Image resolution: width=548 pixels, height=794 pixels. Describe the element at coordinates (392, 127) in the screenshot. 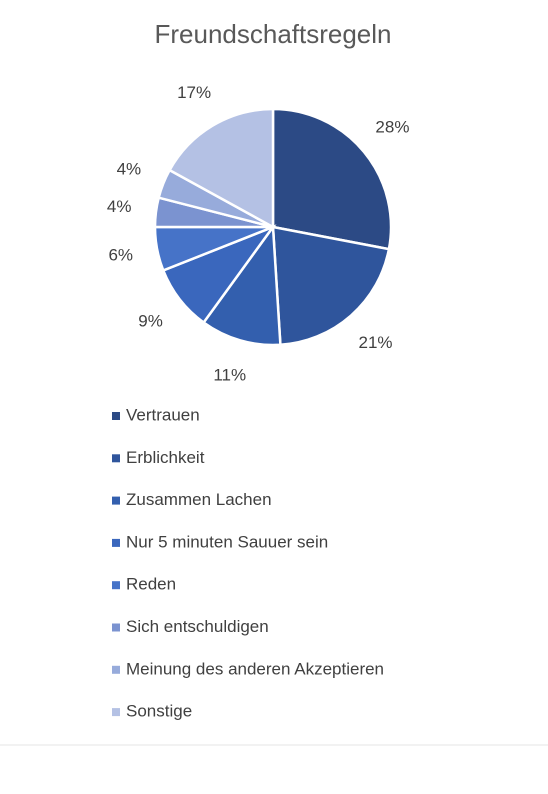

I see `data-label: 28%` at that location.